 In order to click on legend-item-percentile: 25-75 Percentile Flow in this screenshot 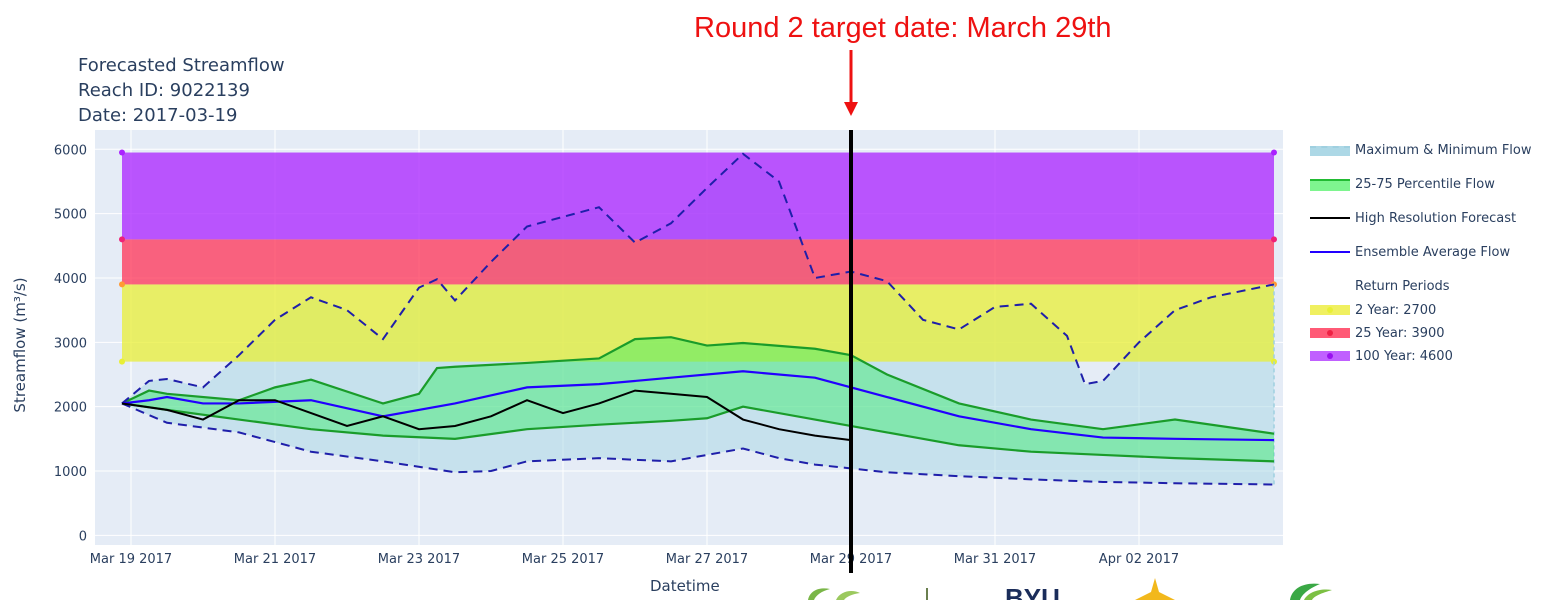, I will do `click(1402, 184)`.